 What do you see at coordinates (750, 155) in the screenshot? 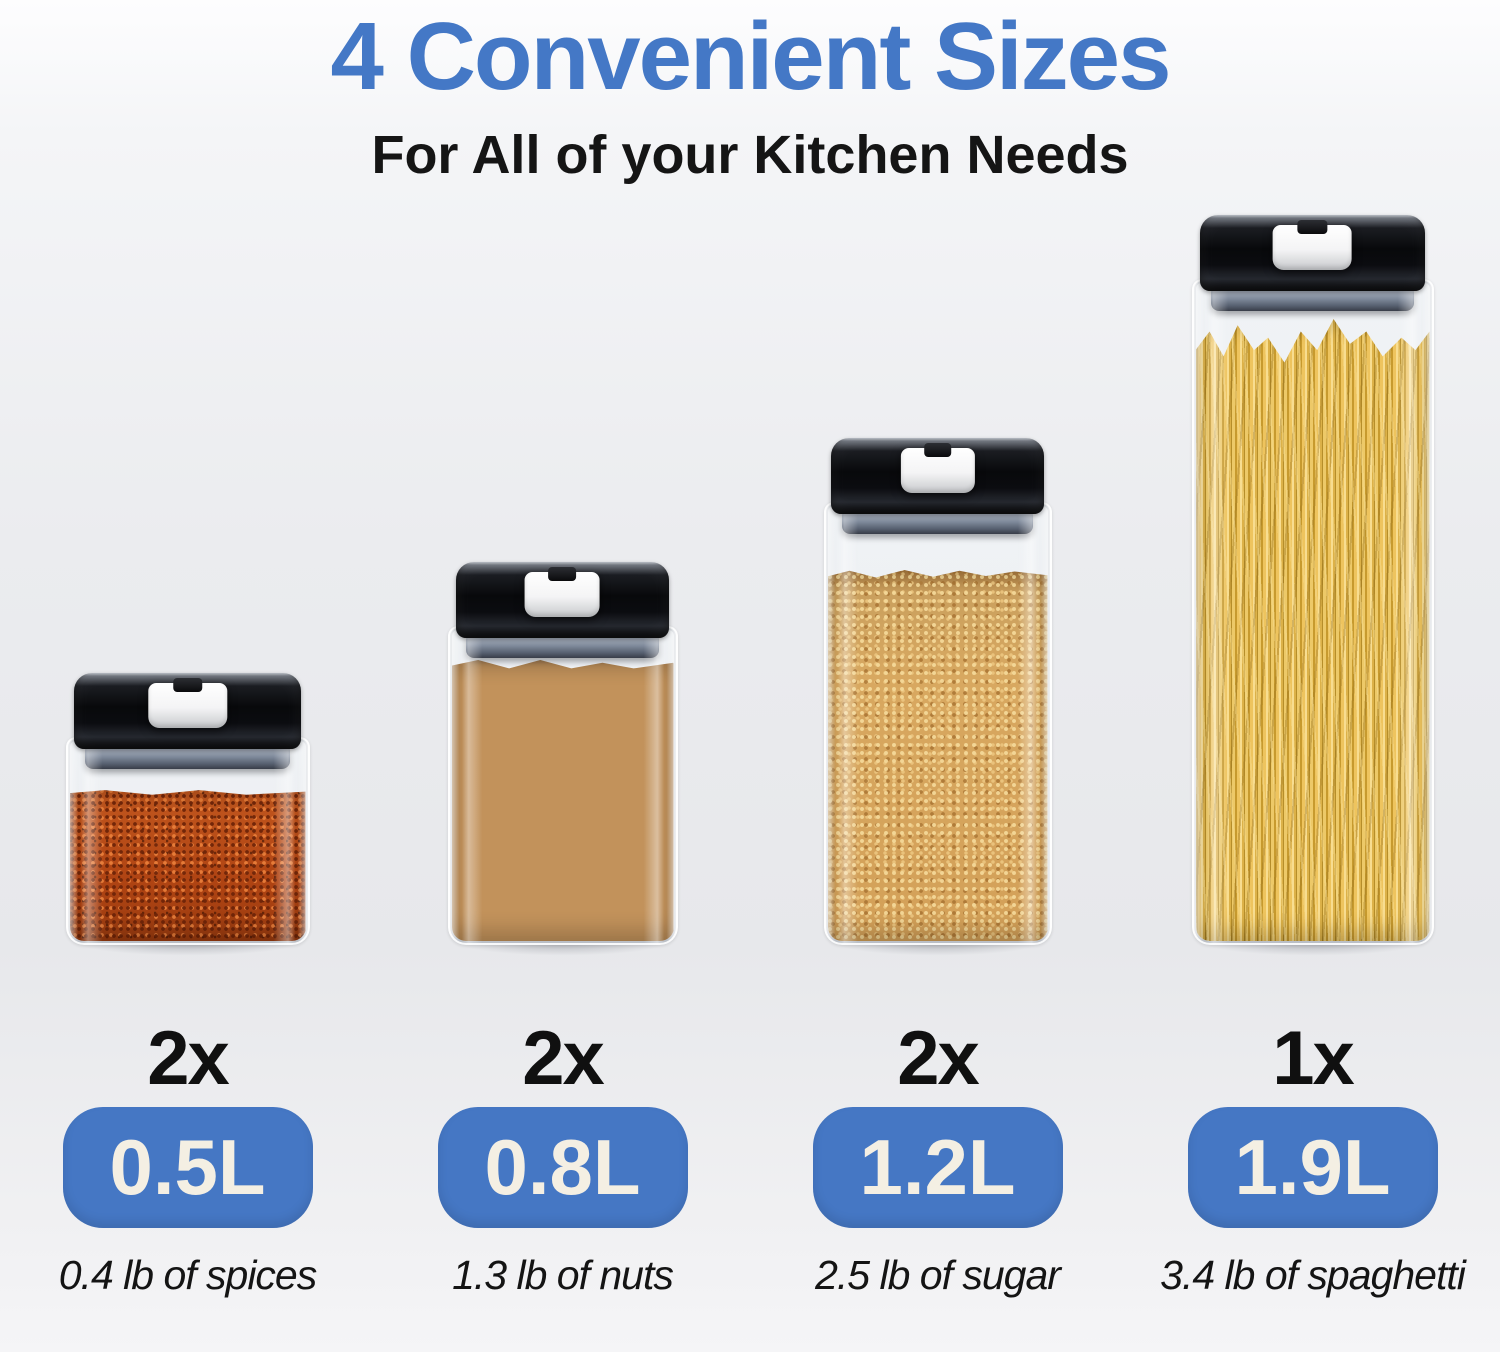
I see `subheadline: For All of your Kitchen Needs` at bounding box center [750, 155].